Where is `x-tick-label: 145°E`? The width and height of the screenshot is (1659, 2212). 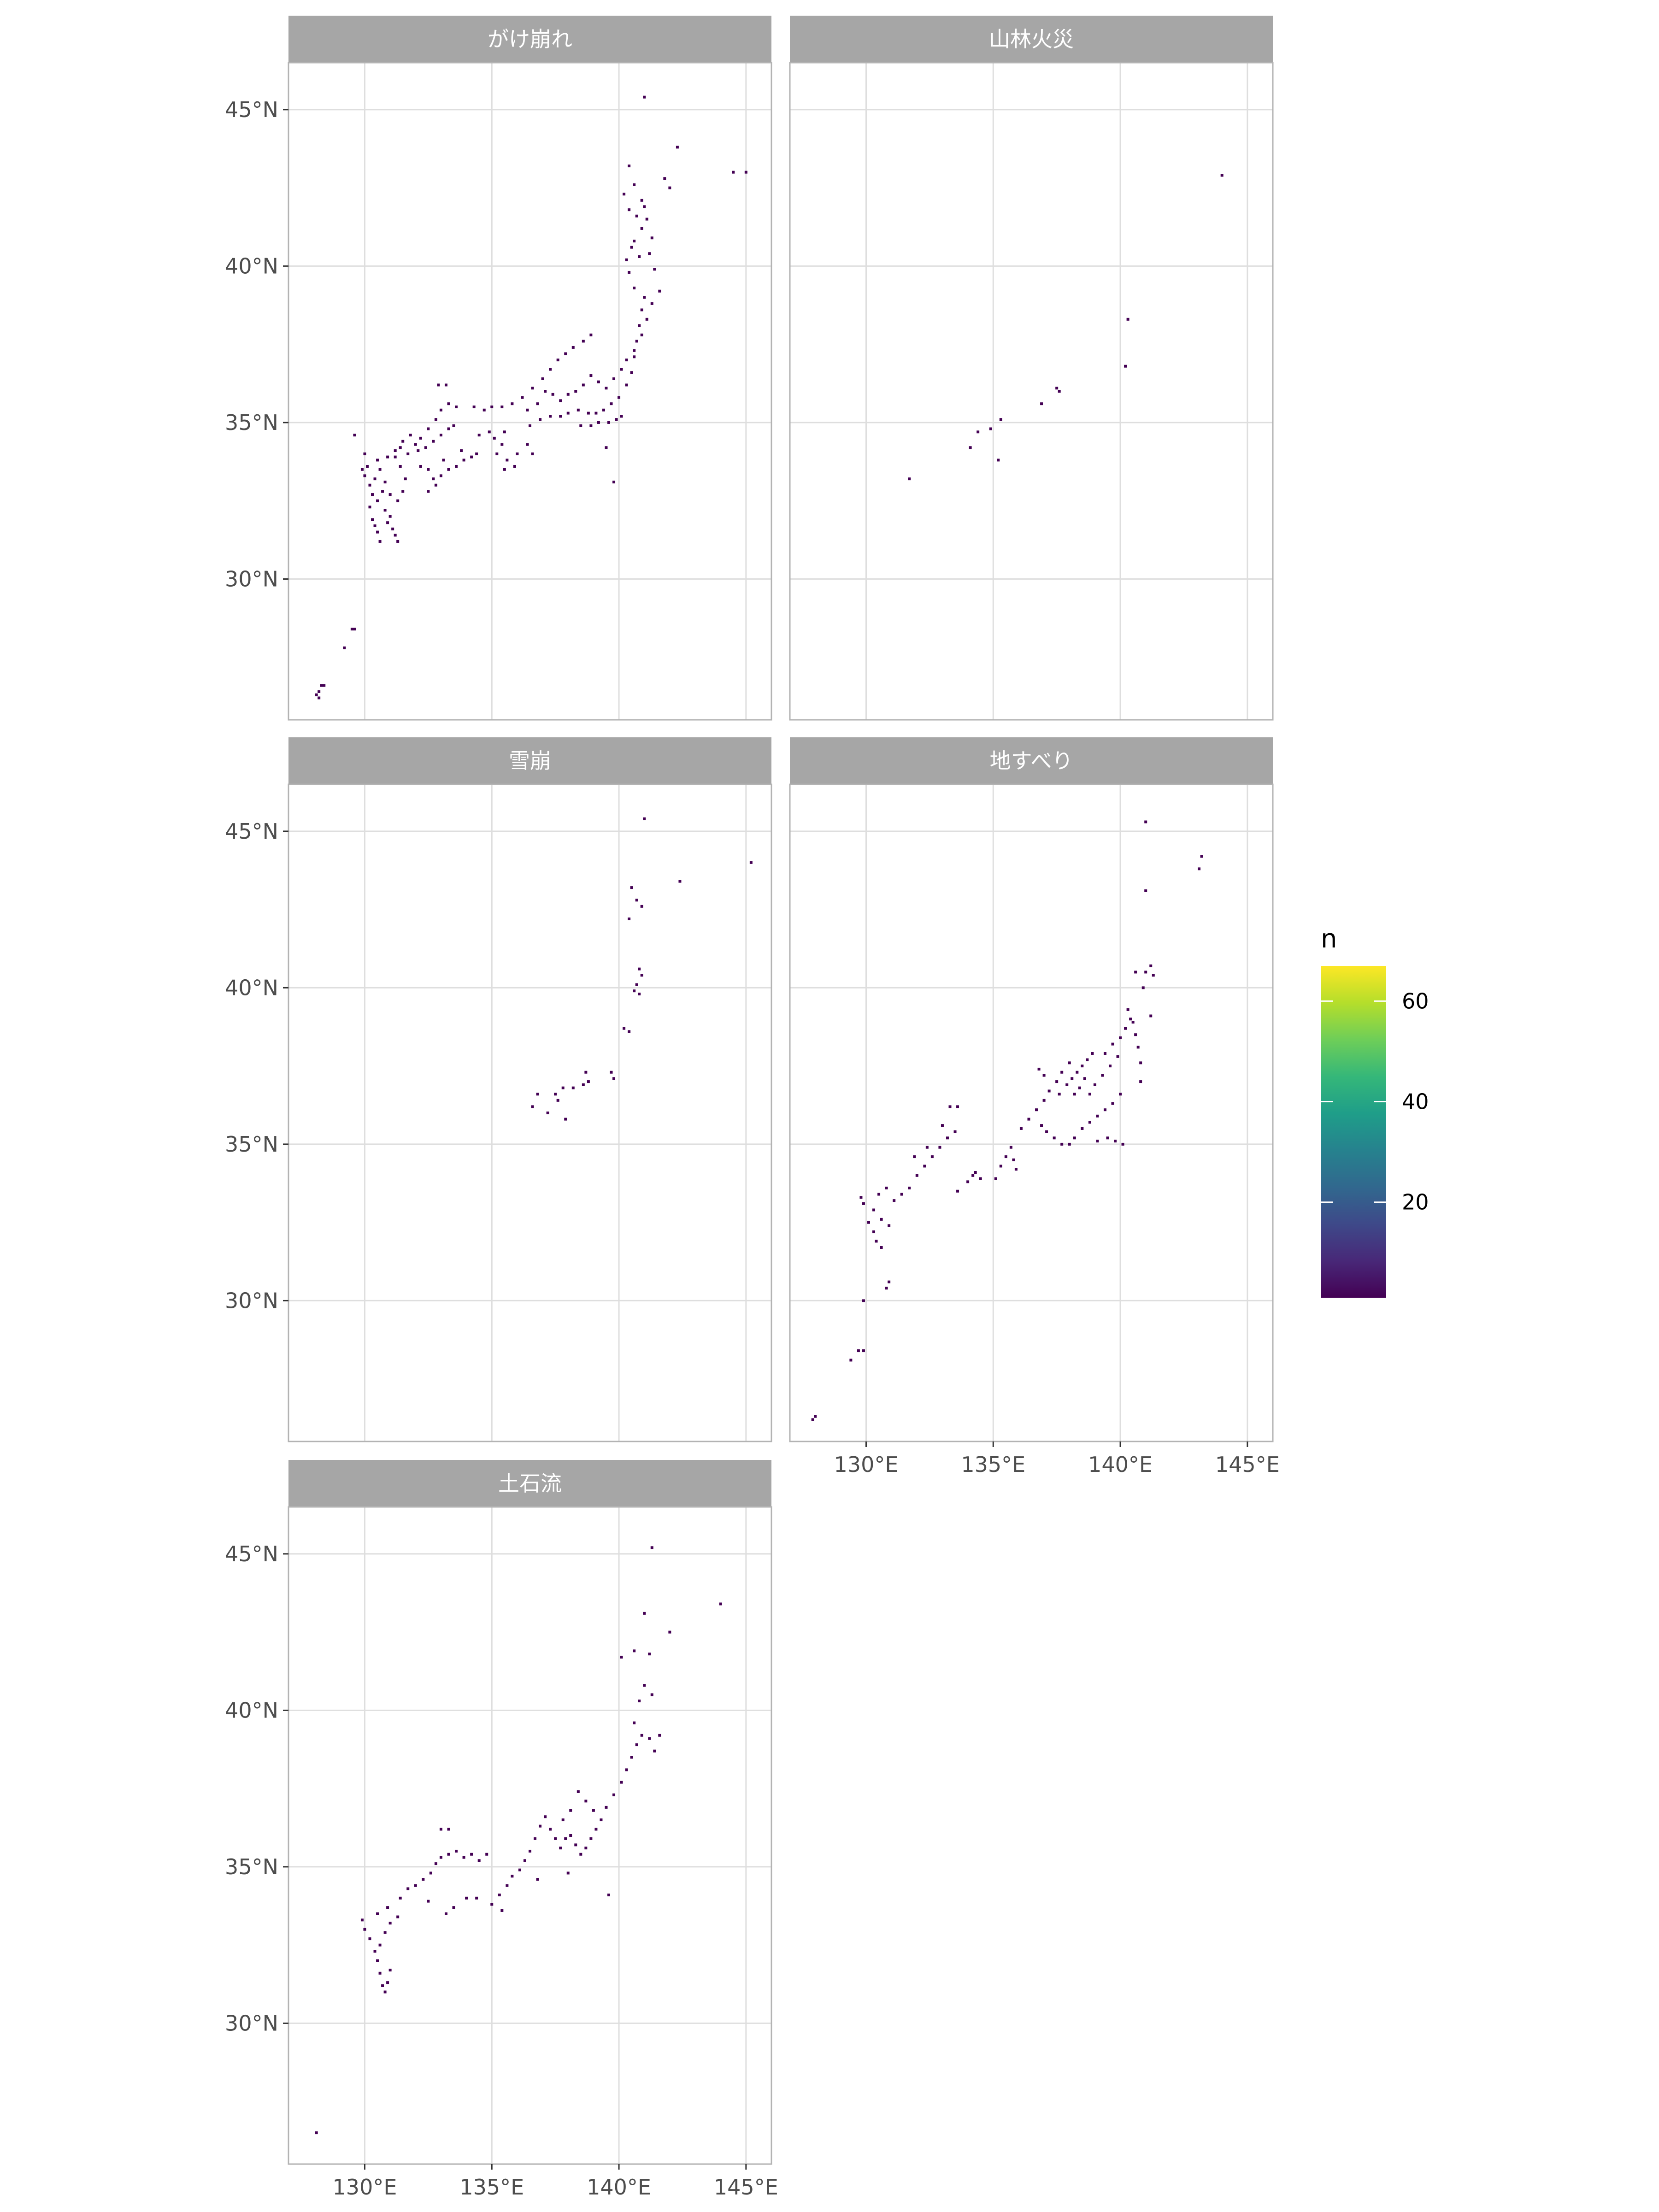 x-tick-label: 145°E is located at coordinates (1247, 1464).